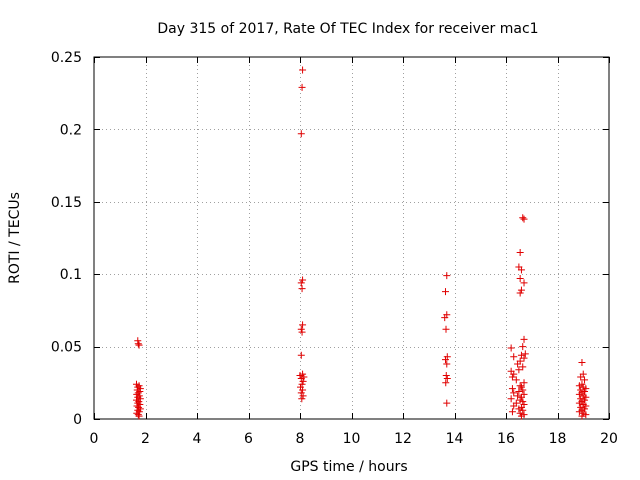  What do you see at coordinates (197, 439) in the screenshot?
I see `x-tick-label: 4` at bounding box center [197, 439].